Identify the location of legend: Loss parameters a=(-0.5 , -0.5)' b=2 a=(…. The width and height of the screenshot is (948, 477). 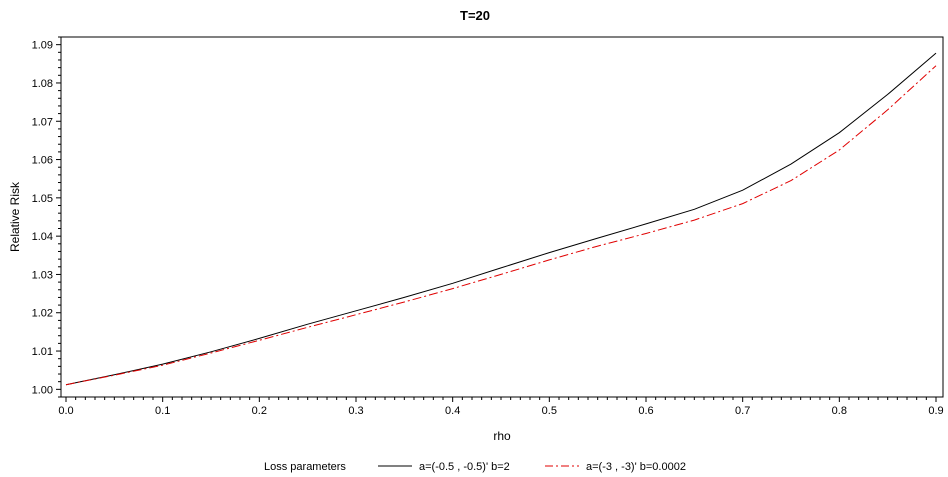
(475, 467).